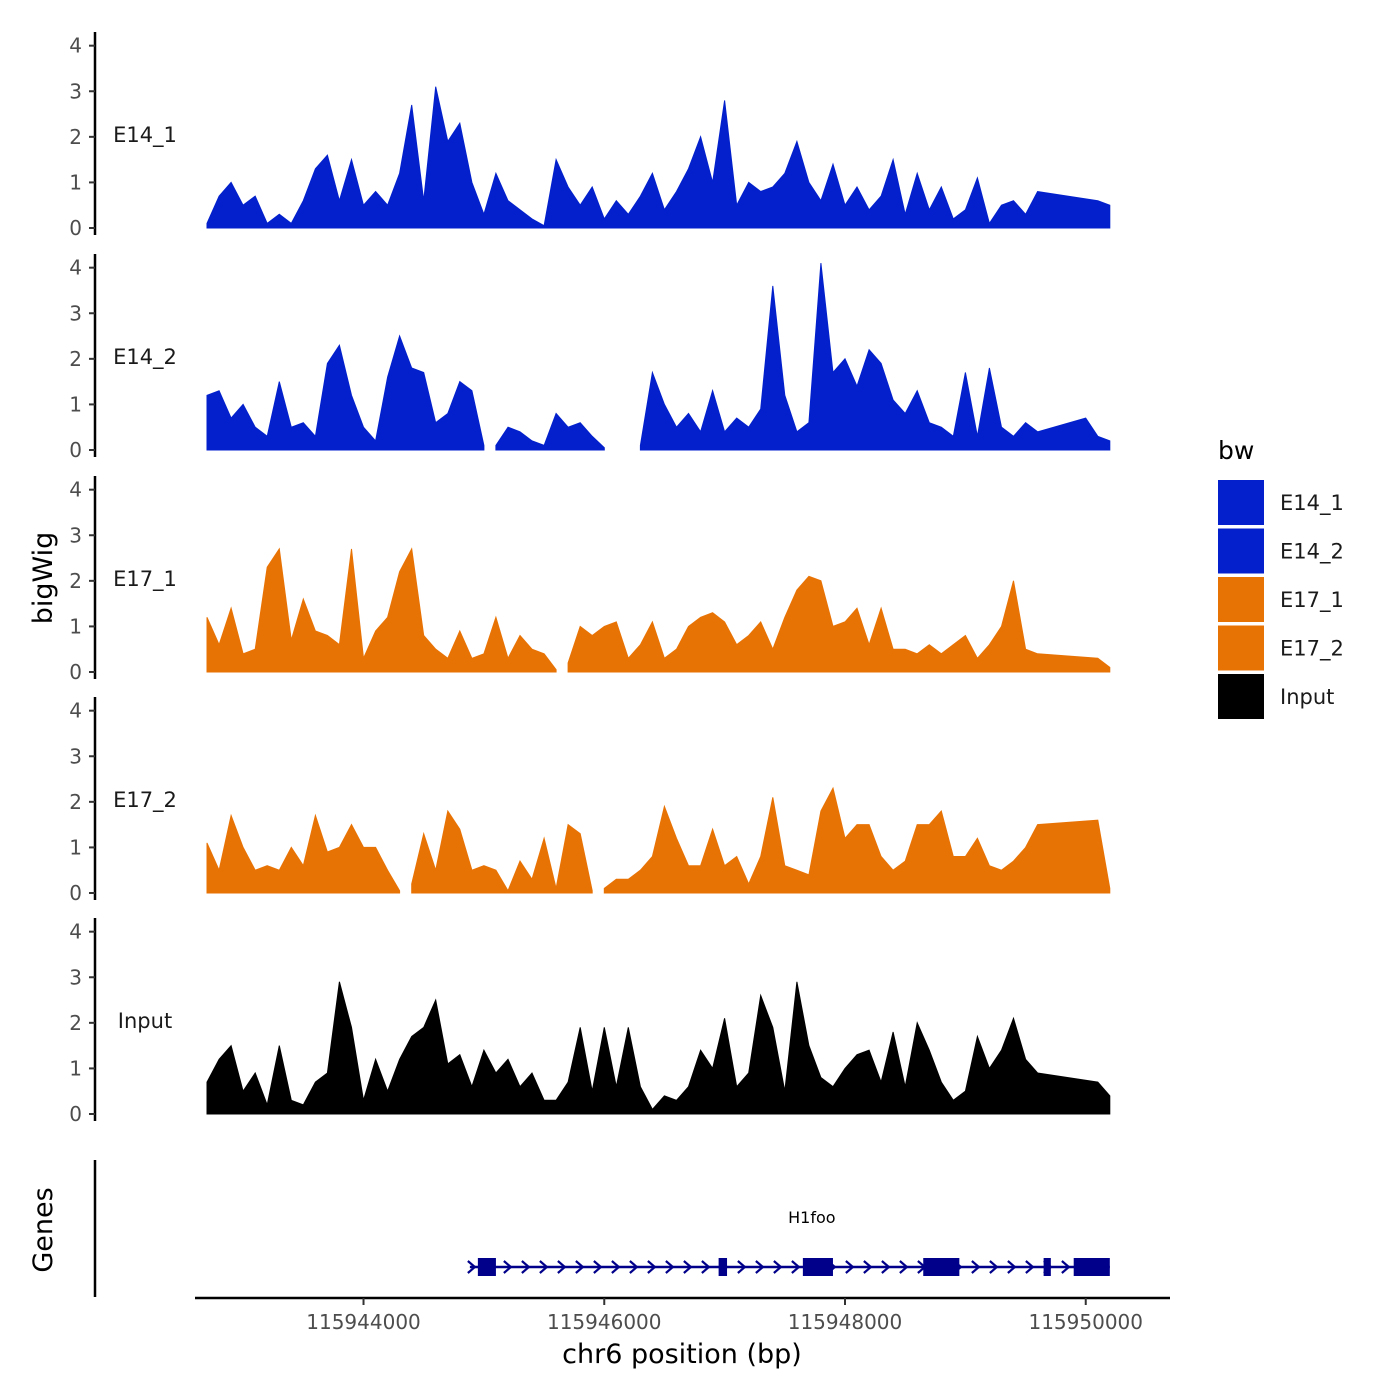  What do you see at coordinates (1312, 503) in the screenshot?
I see `legend-label: E14_1` at bounding box center [1312, 503].